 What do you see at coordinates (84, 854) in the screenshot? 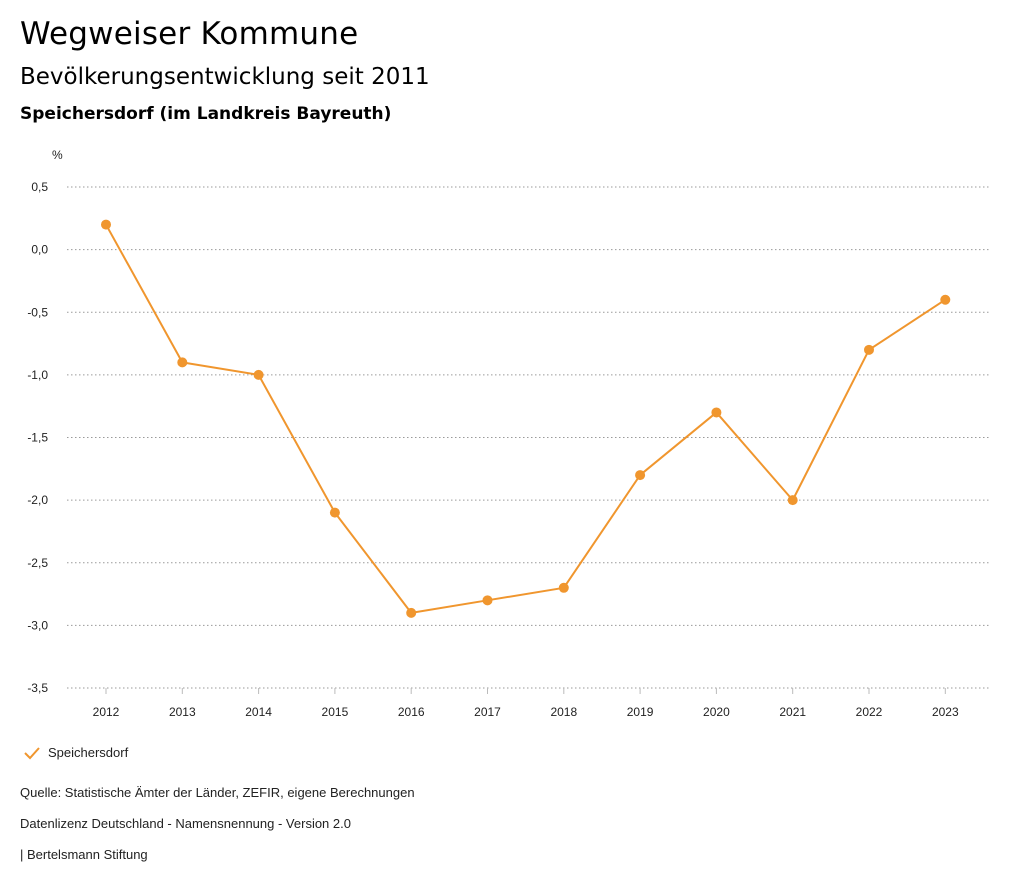
I see `publisher-link: | Bertelsmann Stiftung` at bounding box center [84, 854].